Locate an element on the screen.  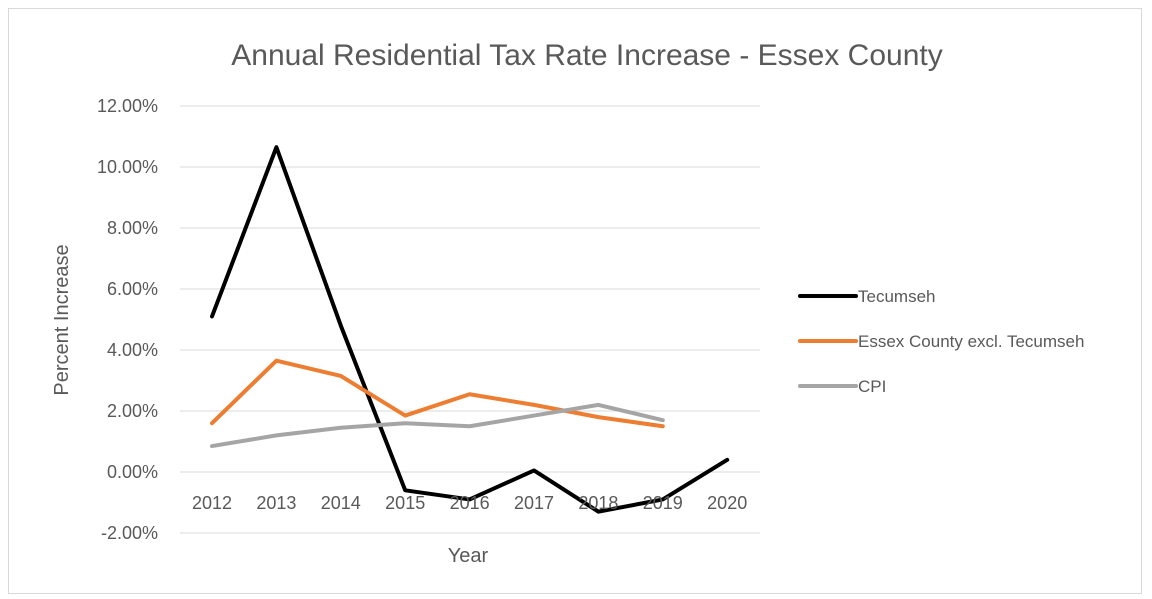
legend-label-cpi: CPI is located at coordinates (872, 386).